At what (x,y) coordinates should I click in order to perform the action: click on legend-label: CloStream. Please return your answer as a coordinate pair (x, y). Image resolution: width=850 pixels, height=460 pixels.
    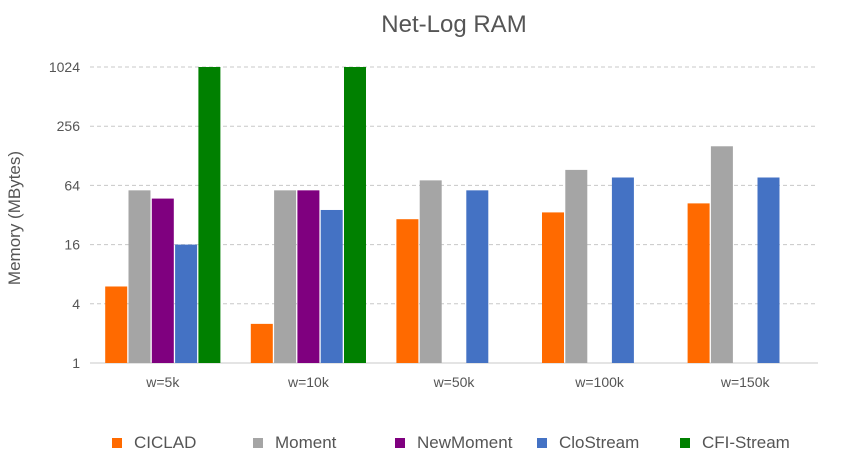
    Looking at the image, I should click on (599, 442).